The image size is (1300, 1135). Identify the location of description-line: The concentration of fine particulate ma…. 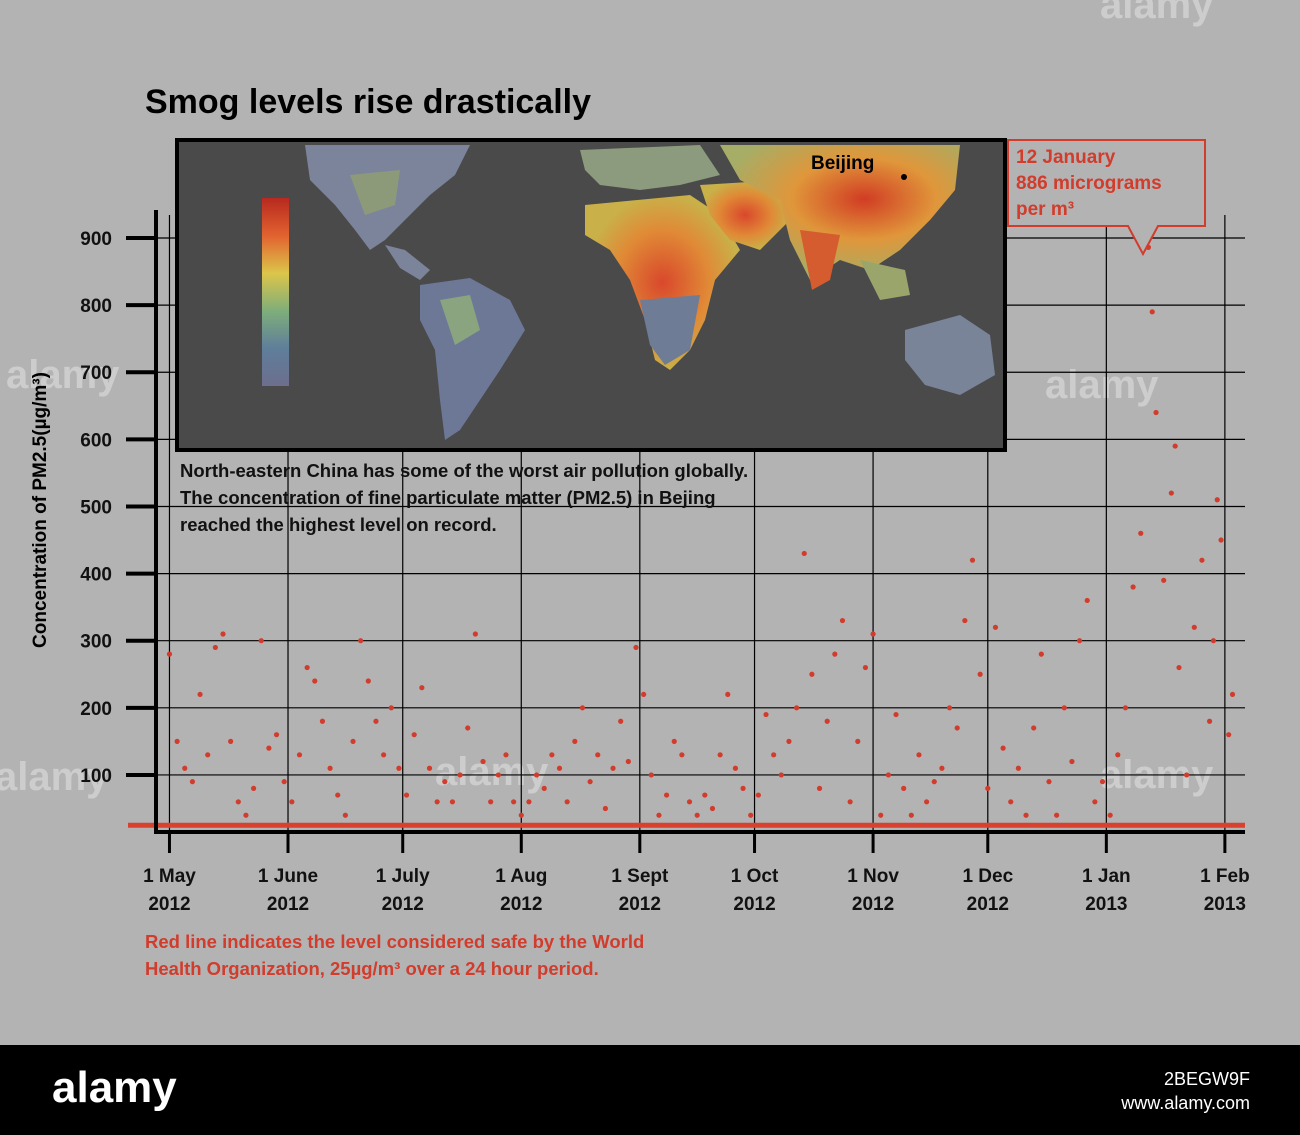
(448, 497).